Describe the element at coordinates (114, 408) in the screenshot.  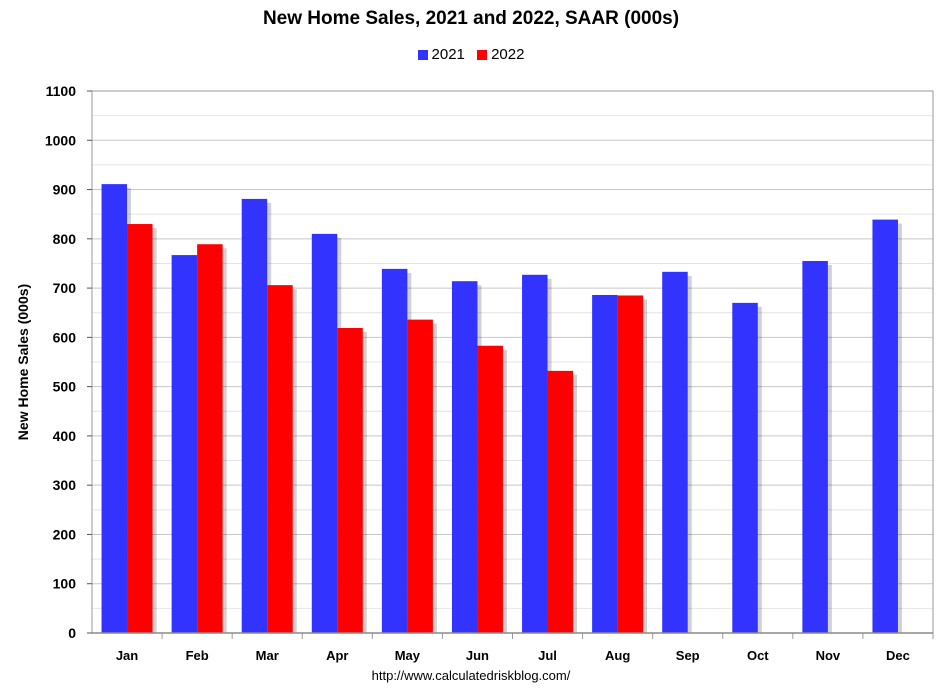
I see `bar-2021-jan` at that location.